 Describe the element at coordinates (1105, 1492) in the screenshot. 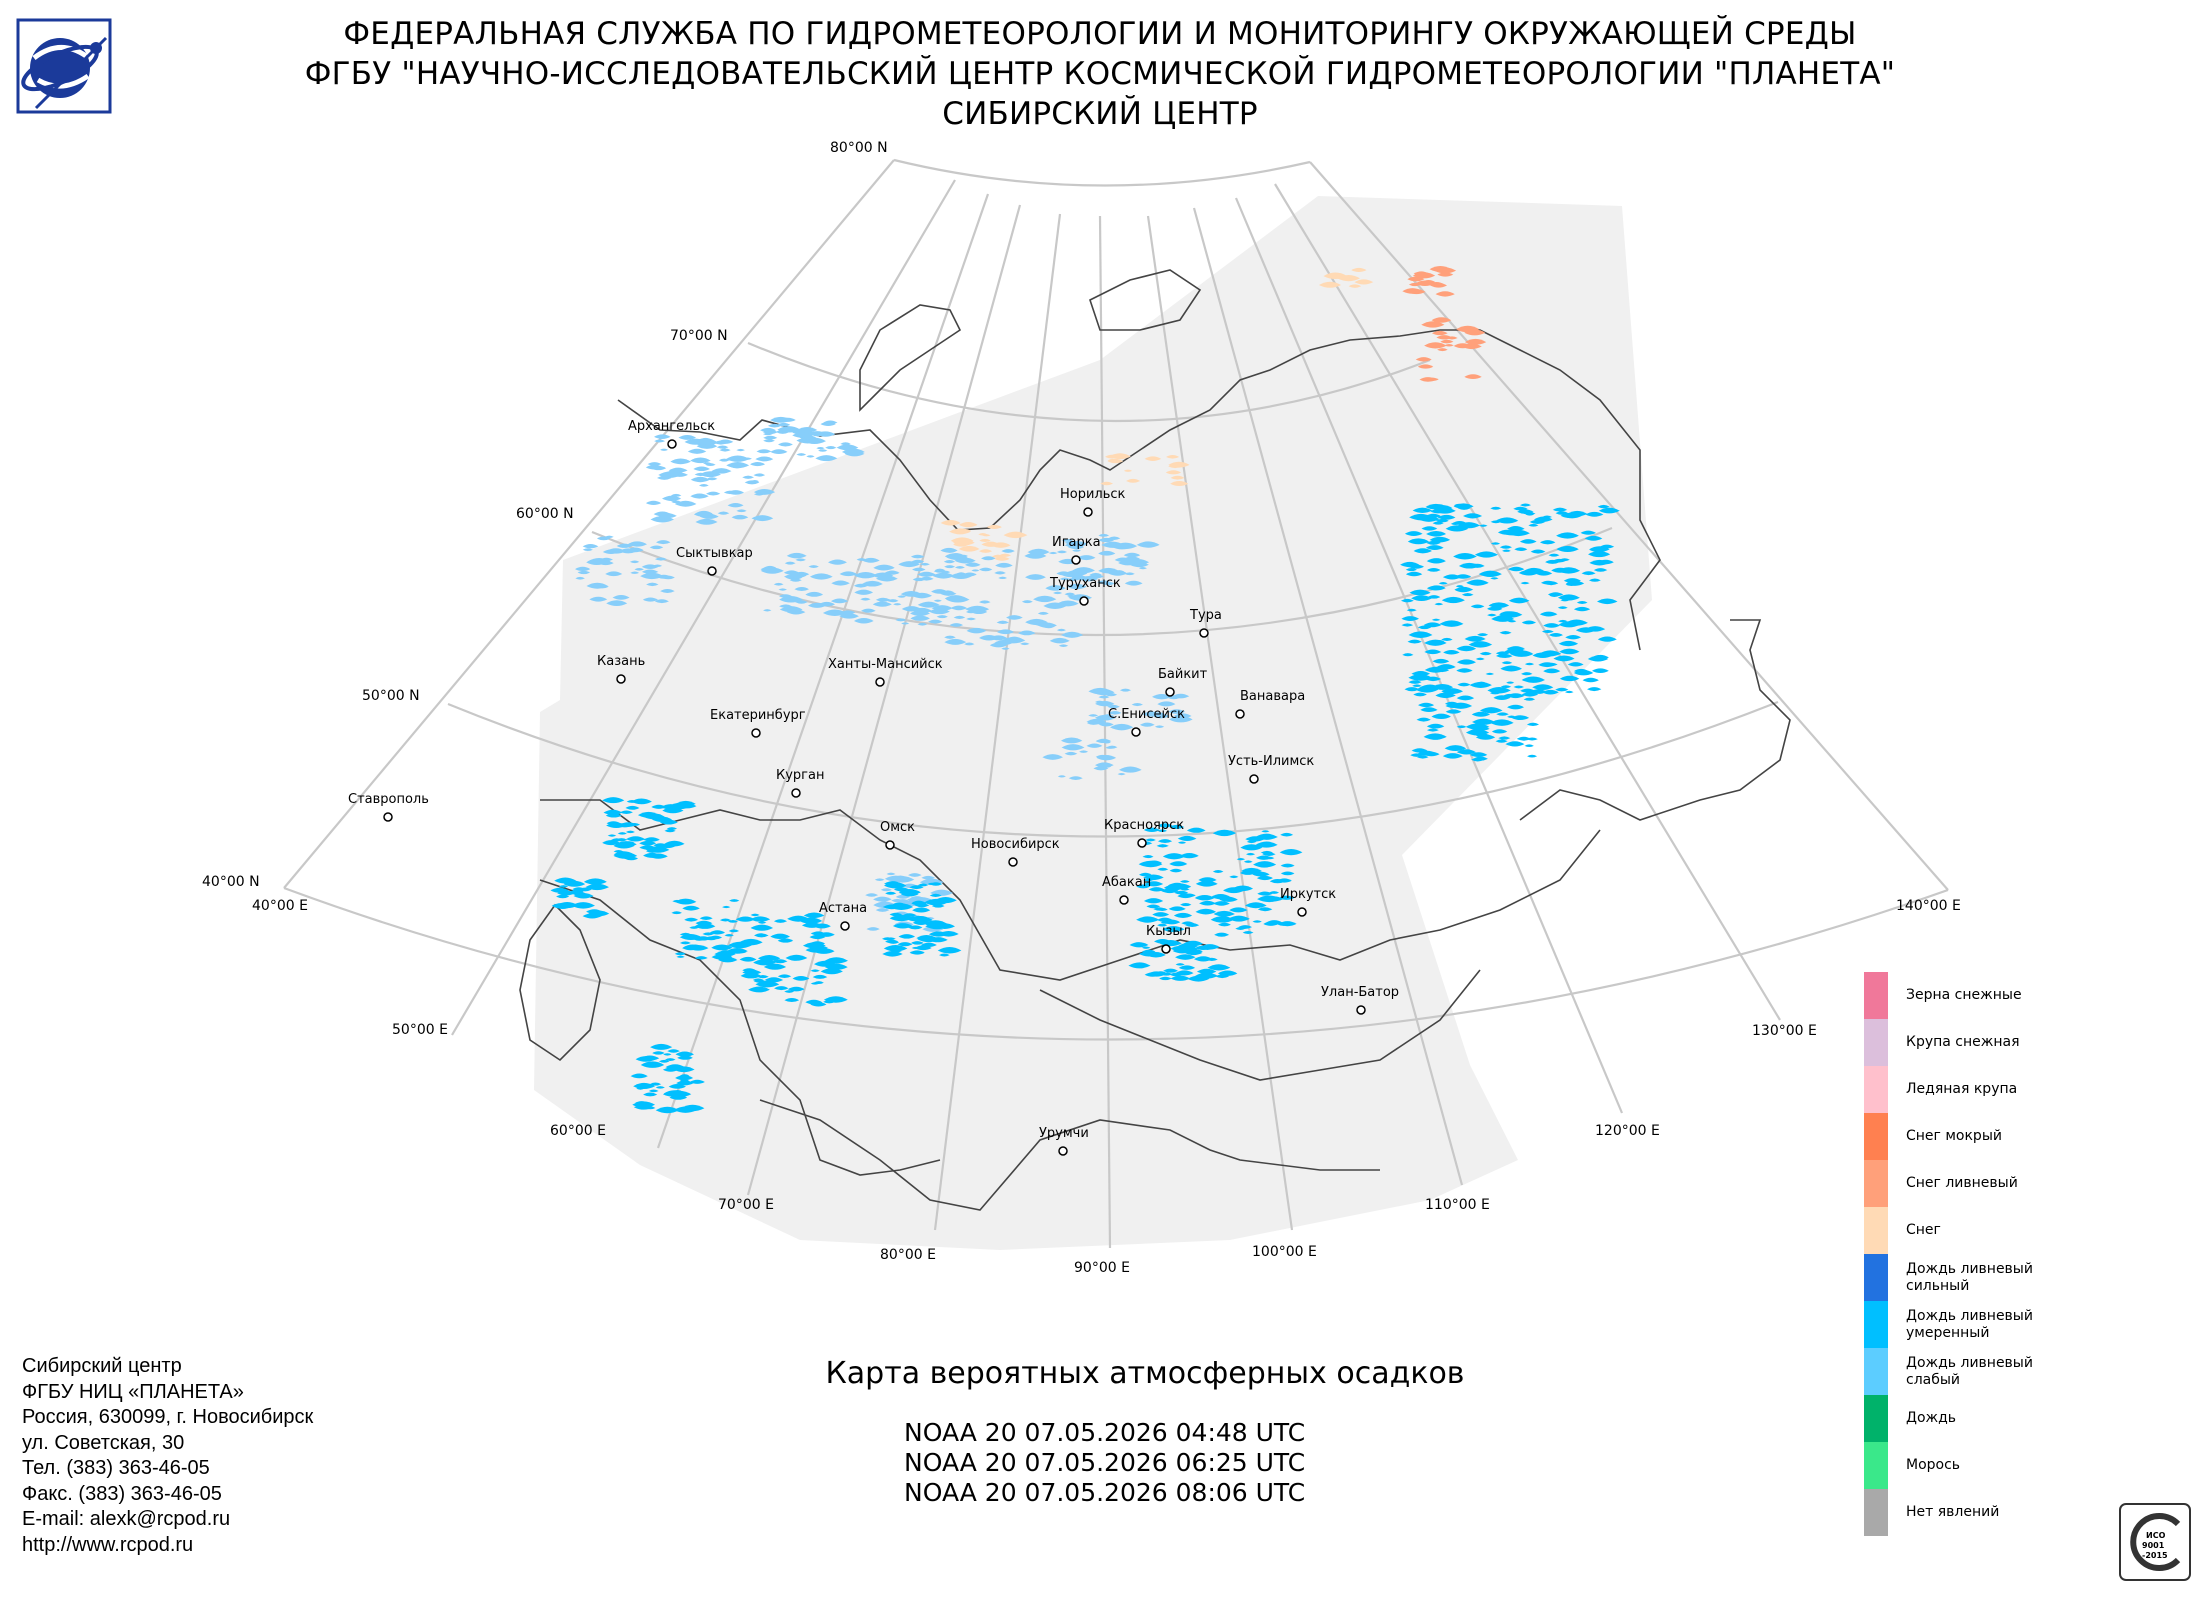

I see `satellite-pass: NOAA 20 07.05.2026 08:06 UTC` at that location.